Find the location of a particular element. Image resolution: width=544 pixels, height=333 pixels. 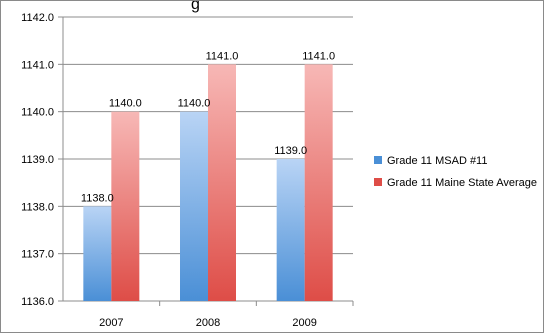

y-tick-label: 1141.0 is located at coordinates (37, 65).